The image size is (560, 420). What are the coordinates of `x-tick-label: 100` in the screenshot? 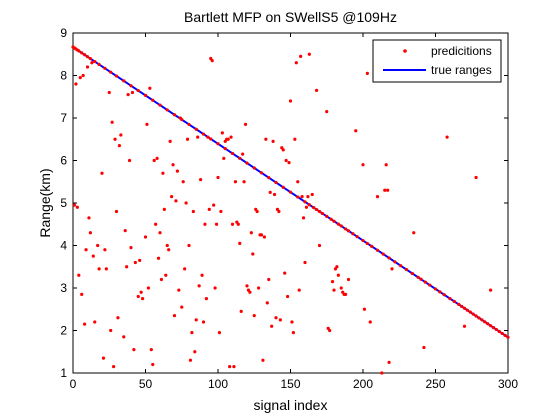 It's located at (218, 384).